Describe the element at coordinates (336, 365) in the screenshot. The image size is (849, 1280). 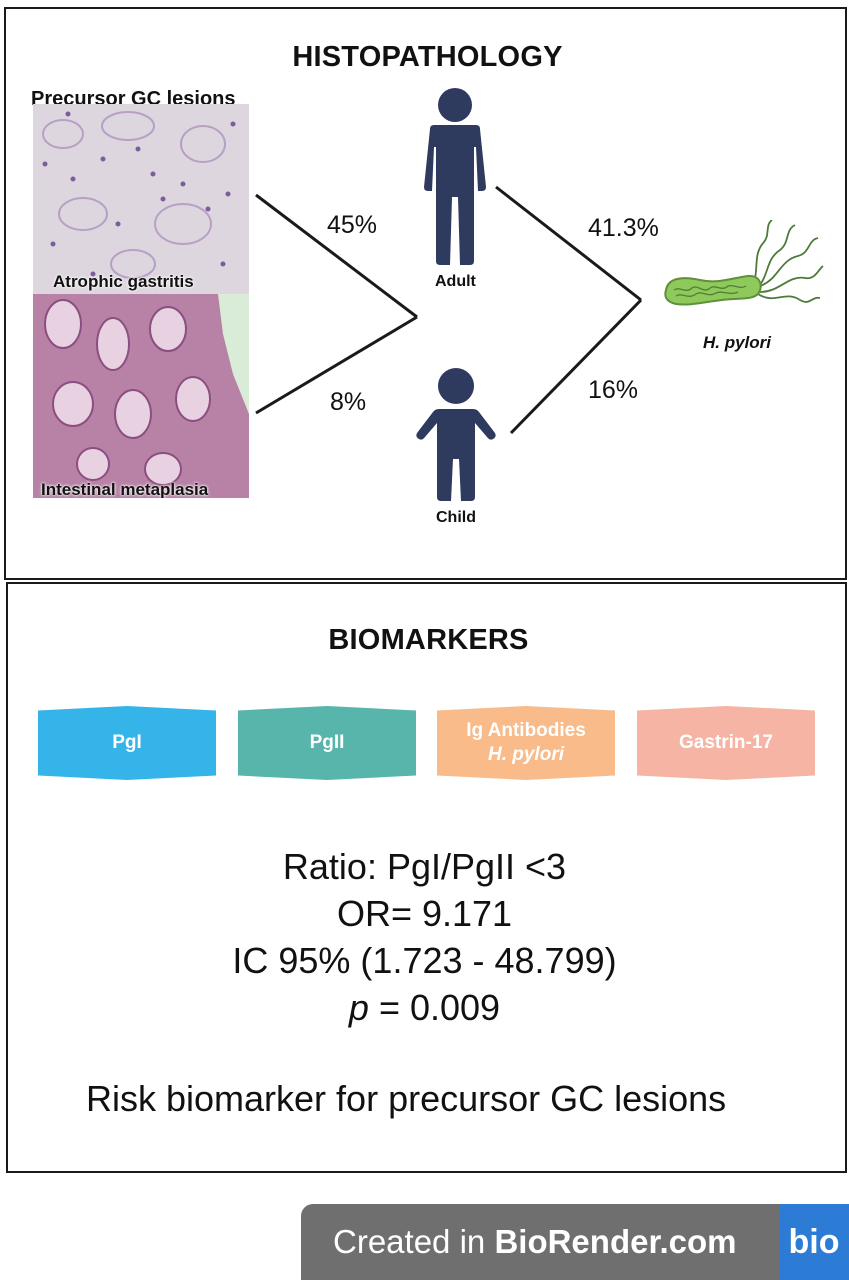
I see `line-lesion-lower` at that location.